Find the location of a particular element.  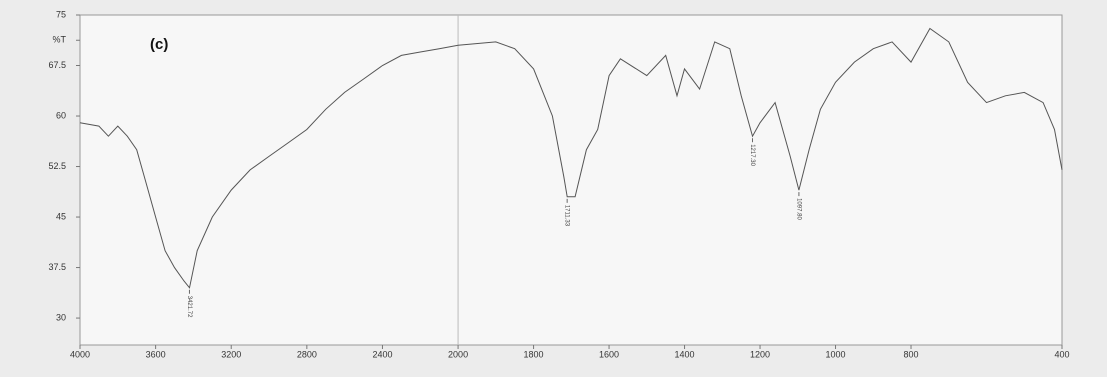

x-tick-label: 1000 is located at coordinates (836, 354).